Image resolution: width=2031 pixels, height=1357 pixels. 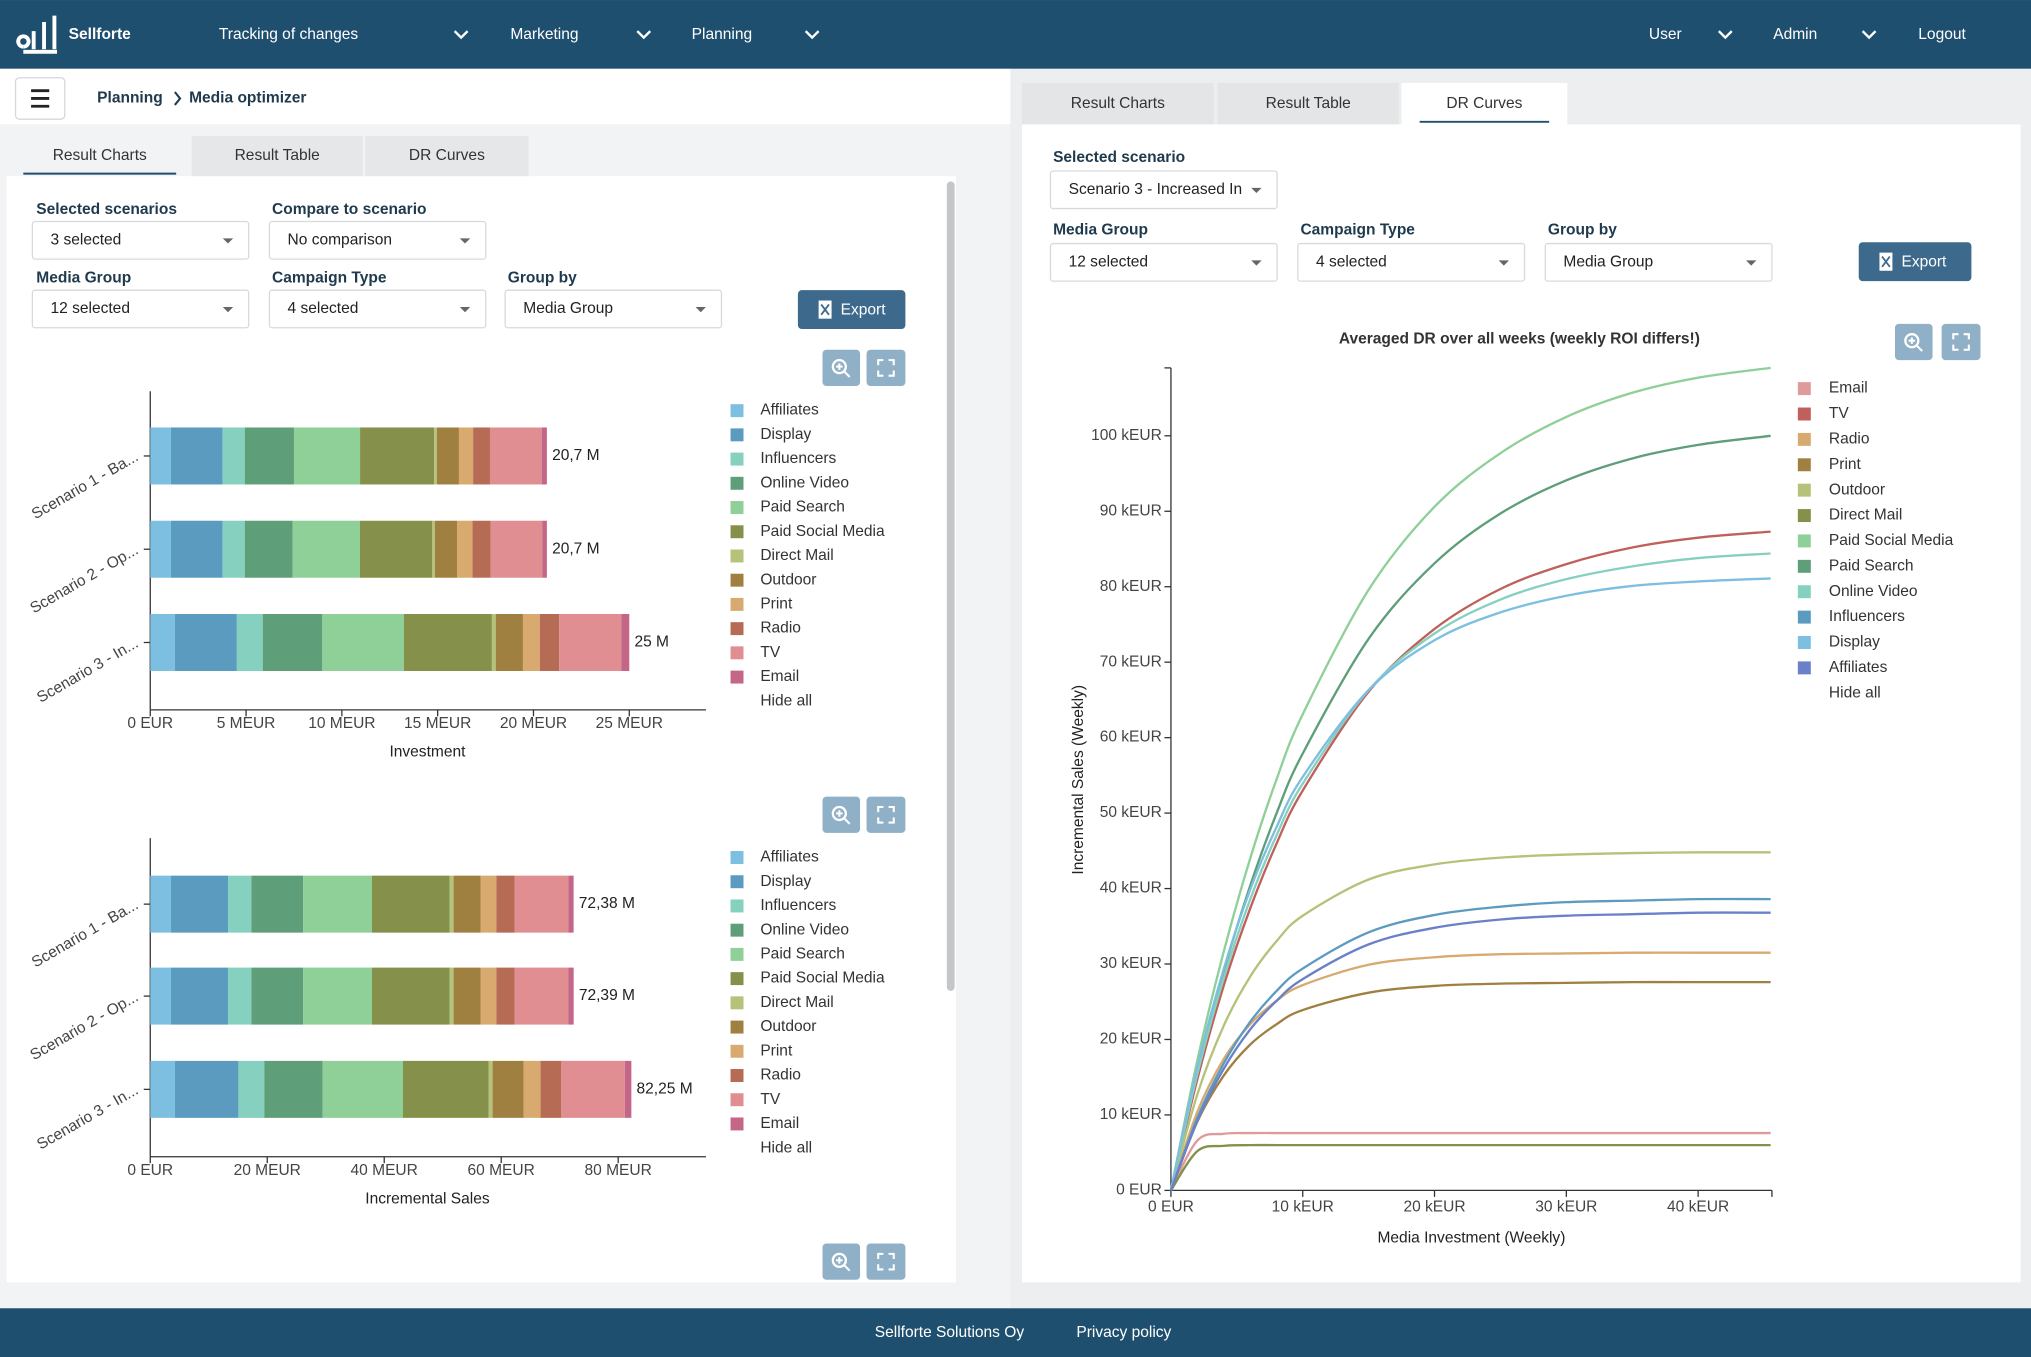 What do you see at coordinates (289, 34) in the screenshot?
I see `nav-menu: Tracking of changes` at bounding box center [289, 34].